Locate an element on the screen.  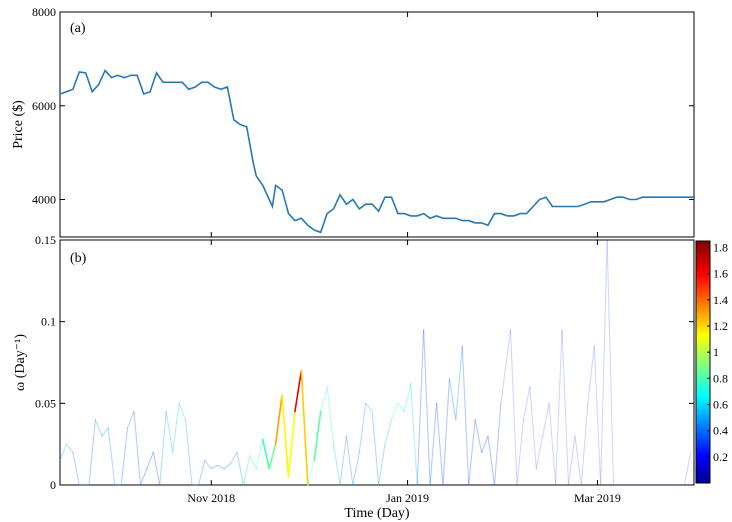
colorbar-tick-label: 0.6 is located at coordinates (720, 405).